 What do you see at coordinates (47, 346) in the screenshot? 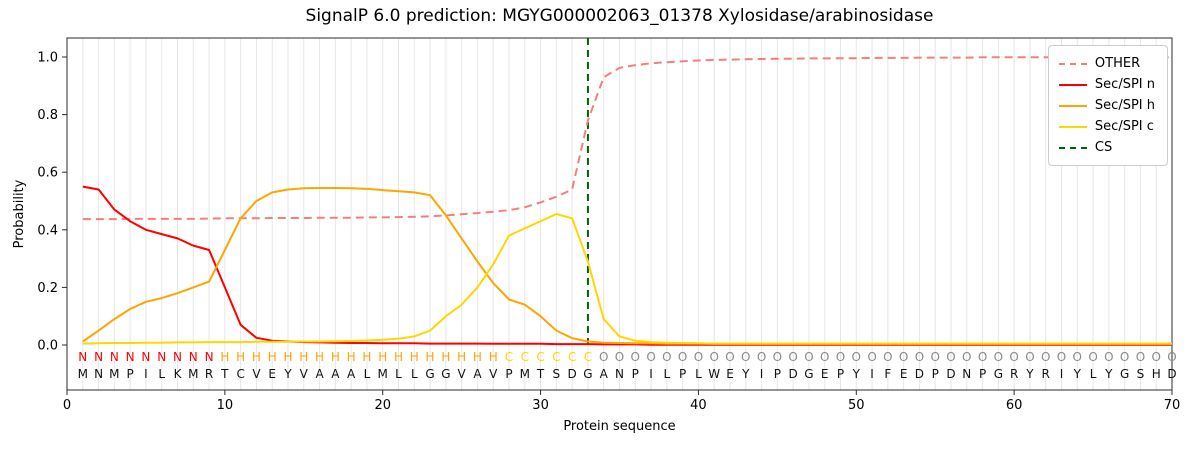
I see `y-tick-label: 0.0` at bounding box center [47, 346].